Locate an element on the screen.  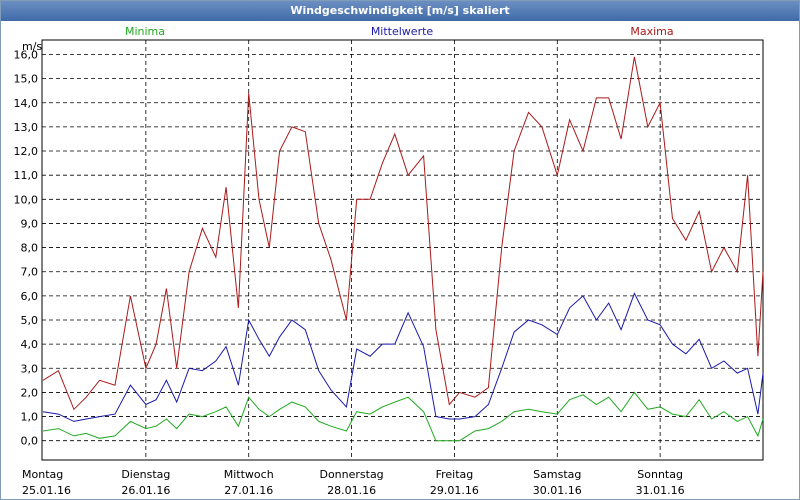
y-tick-label: 5,0 is located at coordinates (30, 320).